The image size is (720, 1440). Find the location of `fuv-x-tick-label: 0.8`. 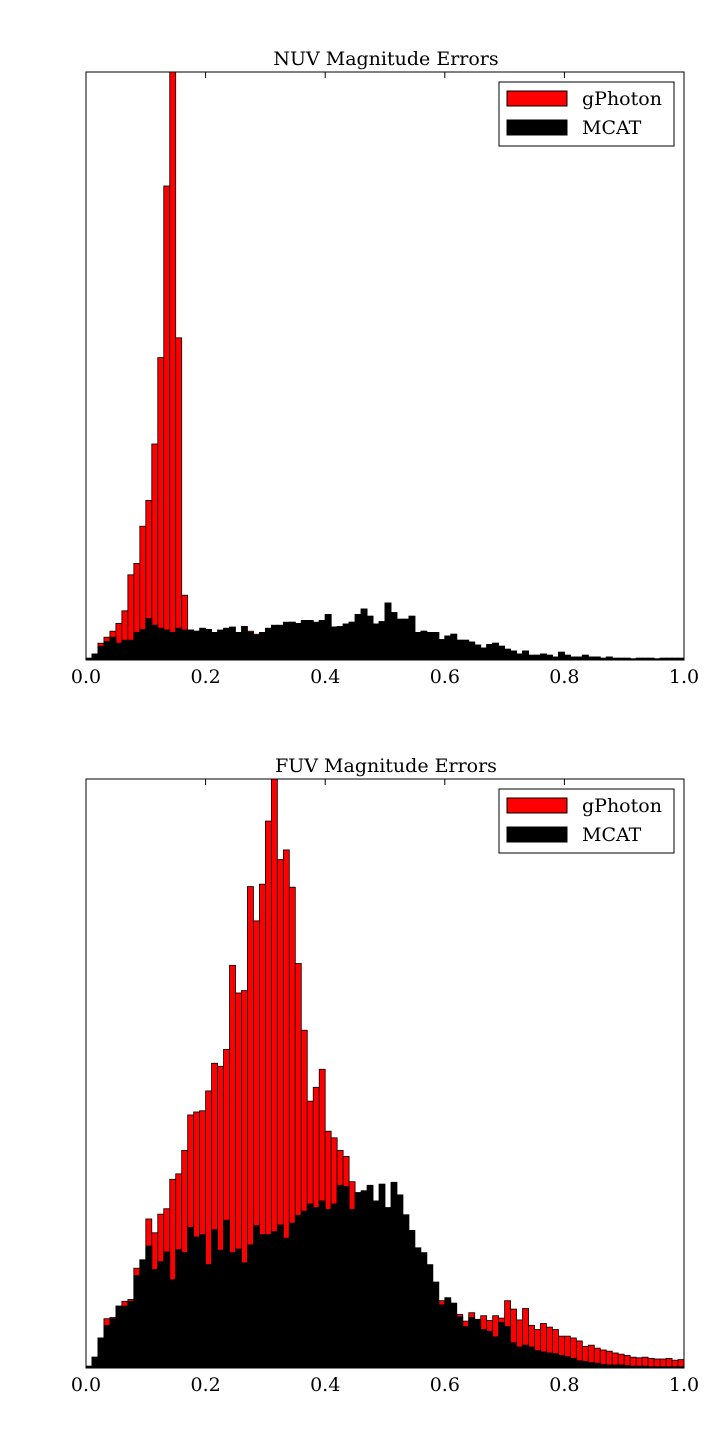

fuv-x-tick-label: 0.8 is located at coordinates (564, 1385).